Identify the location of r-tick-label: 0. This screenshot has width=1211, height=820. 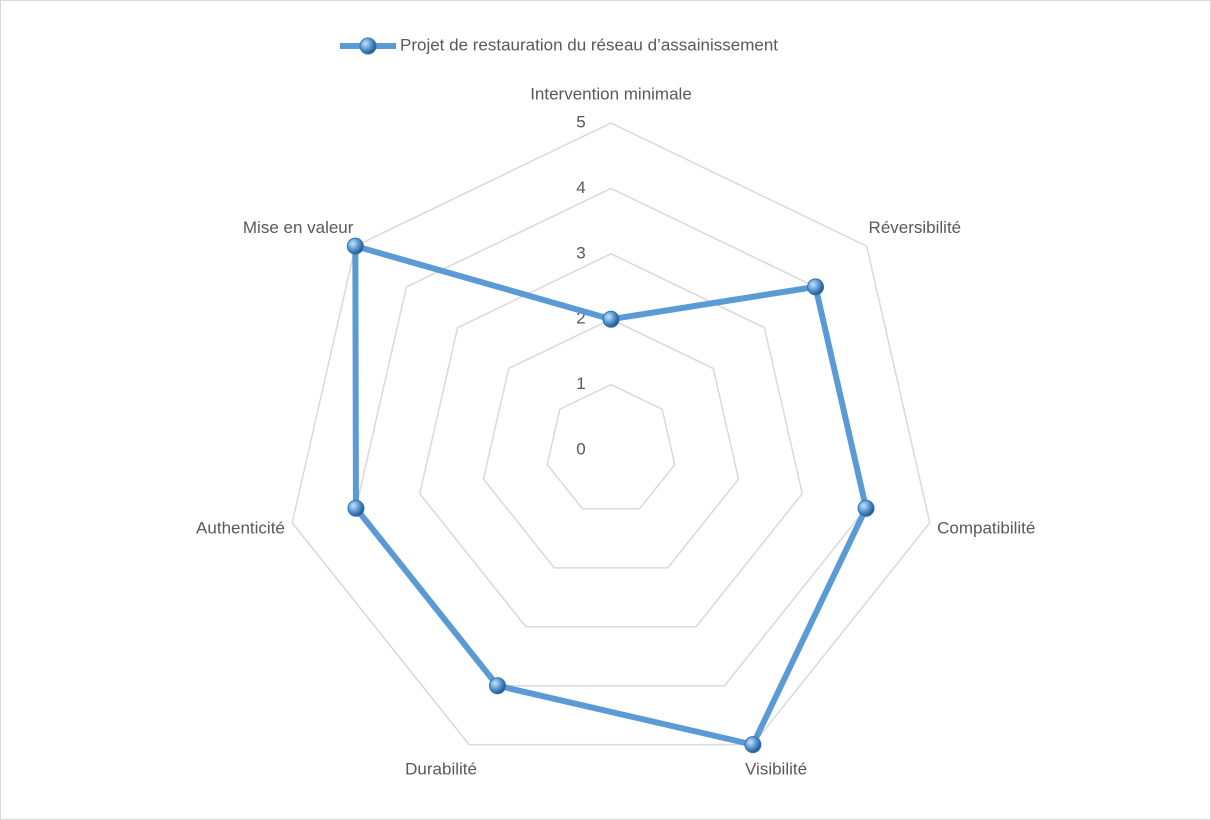
(580, 448).